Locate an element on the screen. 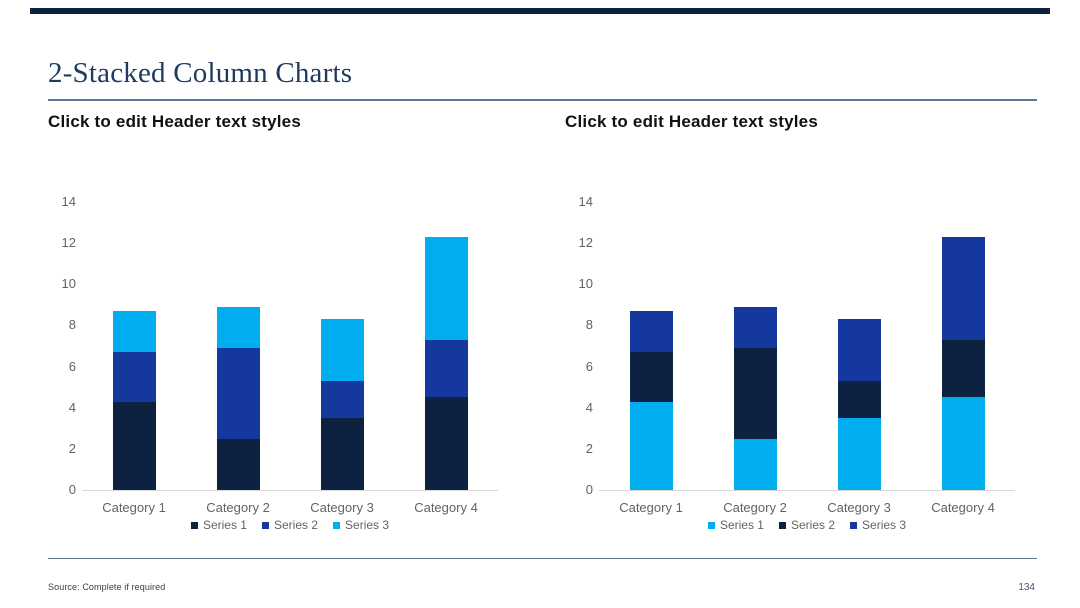 Image resolution: width=1080 pixels, height=608 pixels. page-number: 134 is located at coordinates (1026, 587).